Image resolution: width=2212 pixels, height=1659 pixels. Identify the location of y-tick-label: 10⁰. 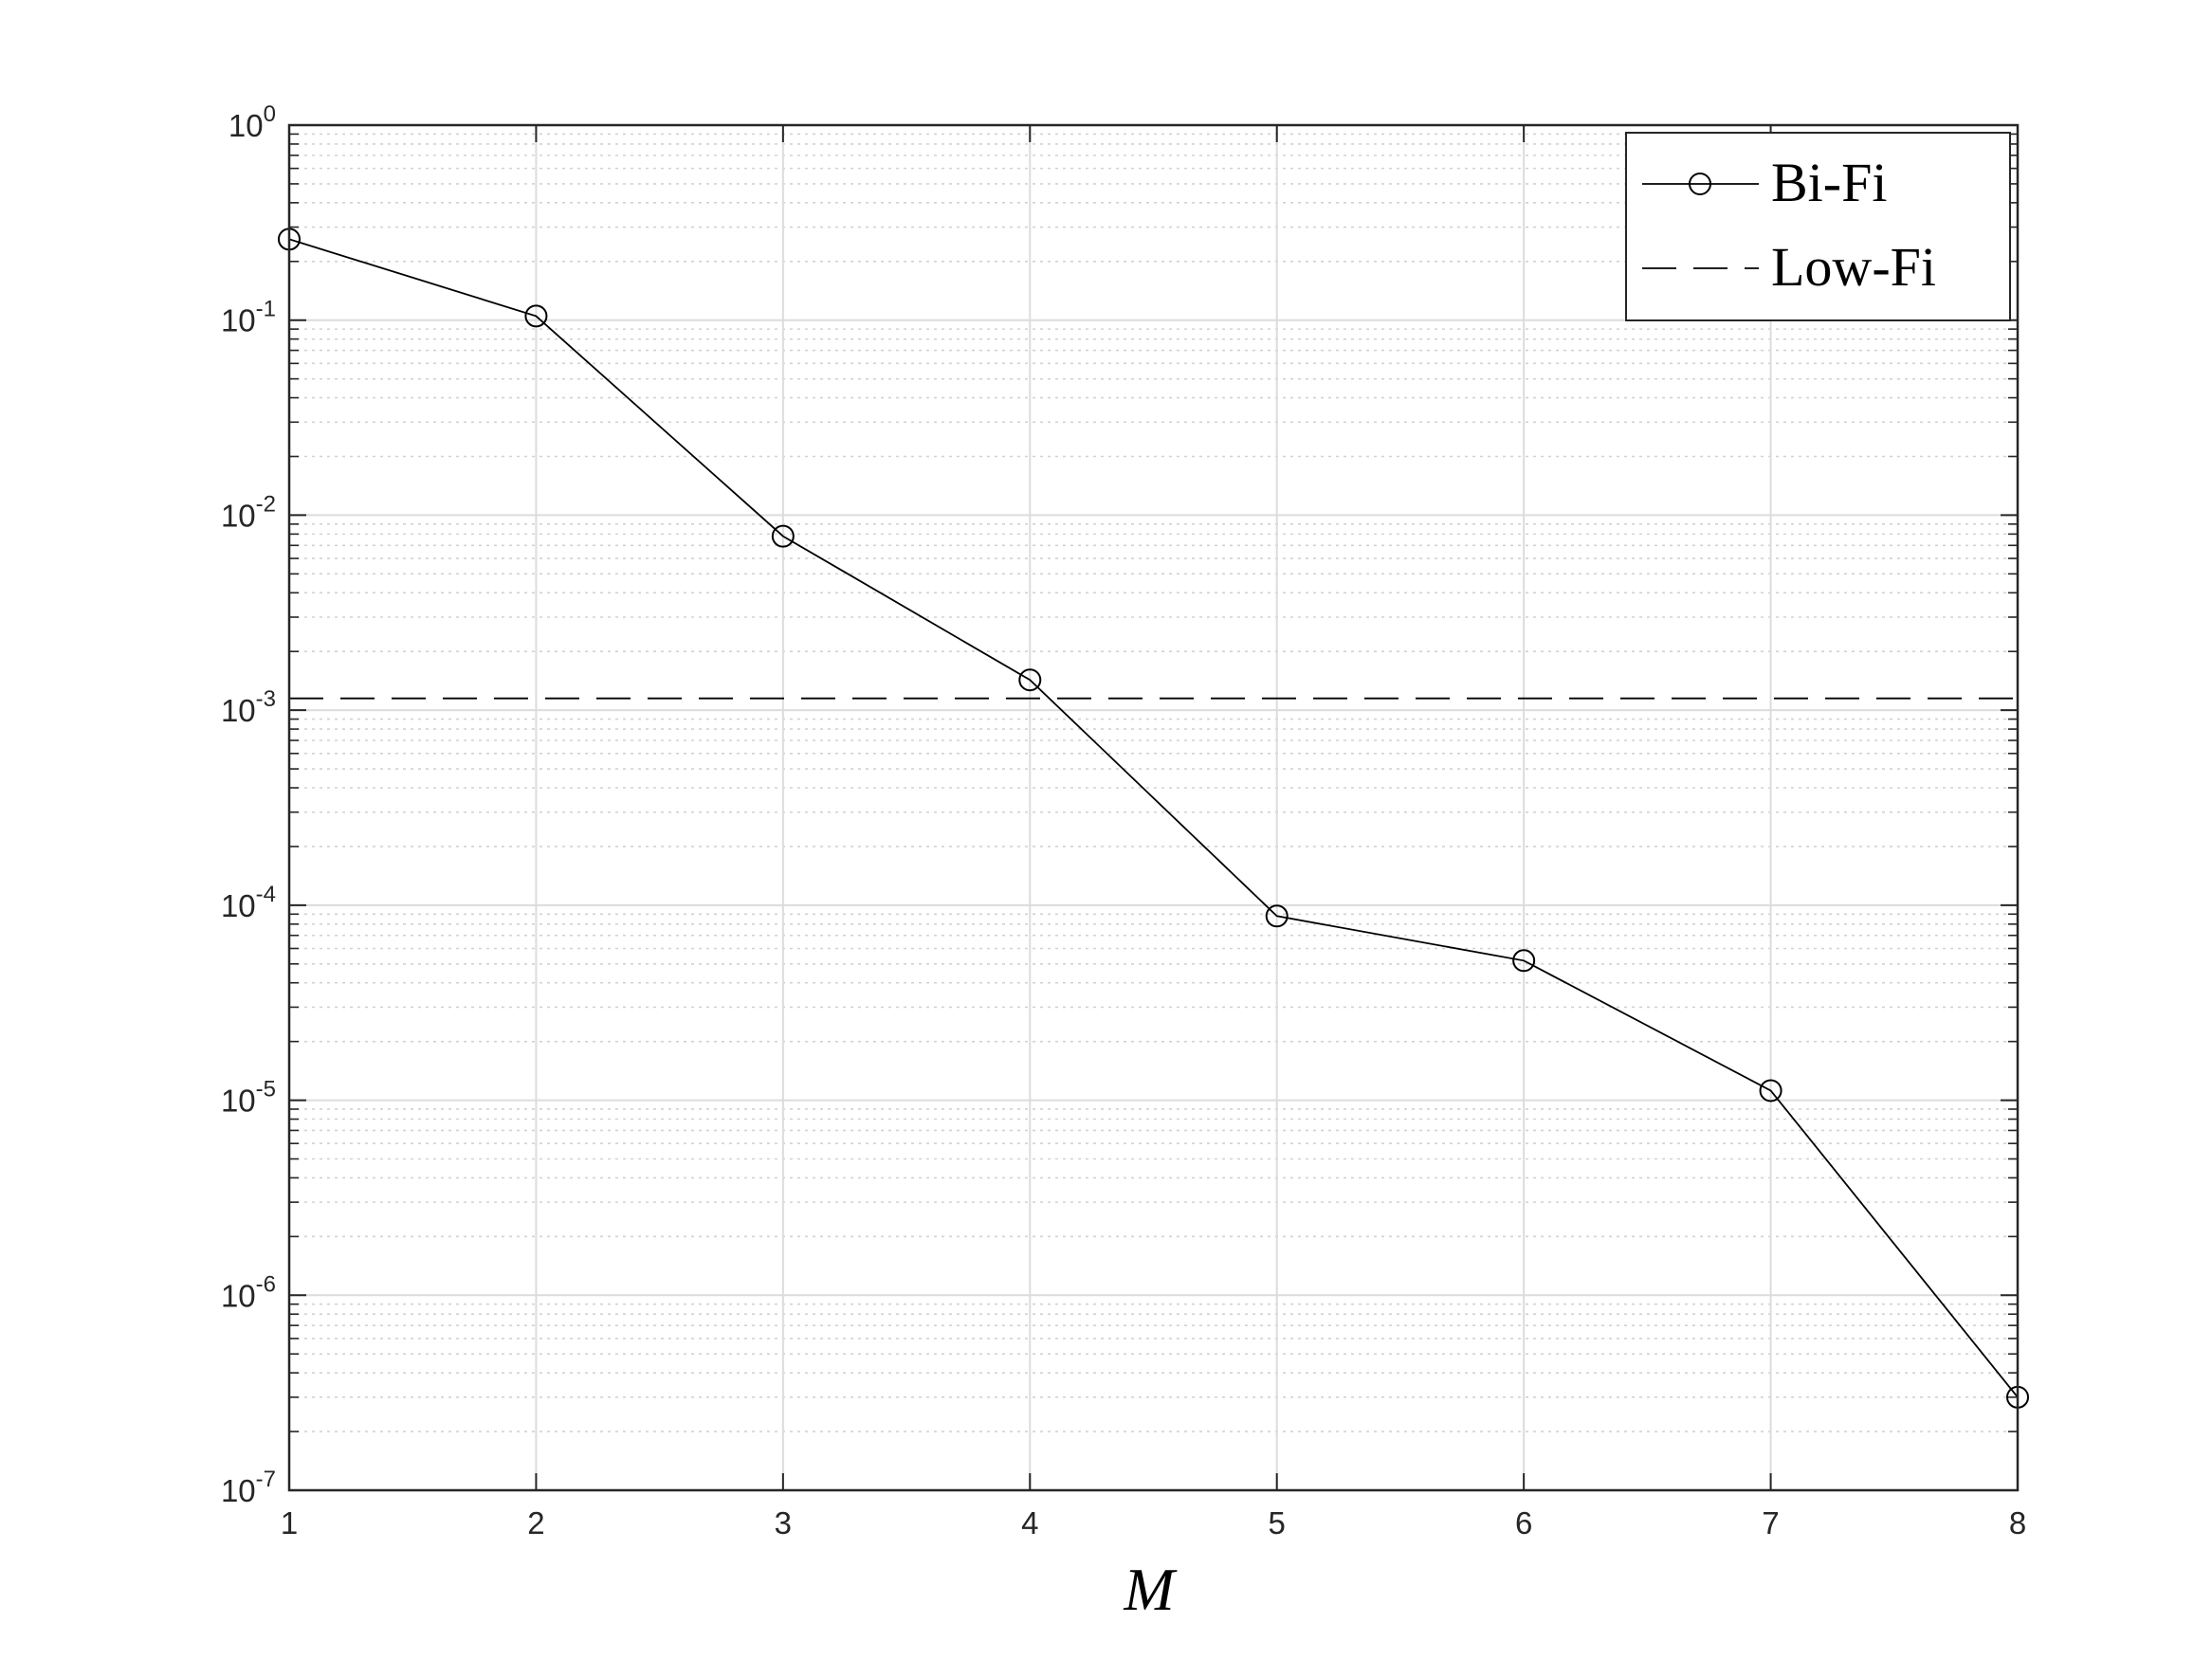
(252, 122).